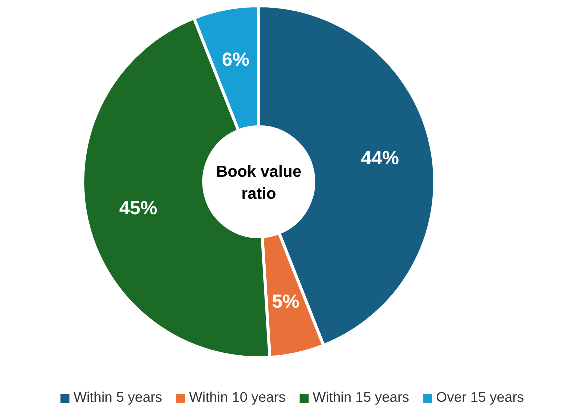 This screenshot has width=585, height=410. I want to click on data-label: 44%, so click(380, 159).